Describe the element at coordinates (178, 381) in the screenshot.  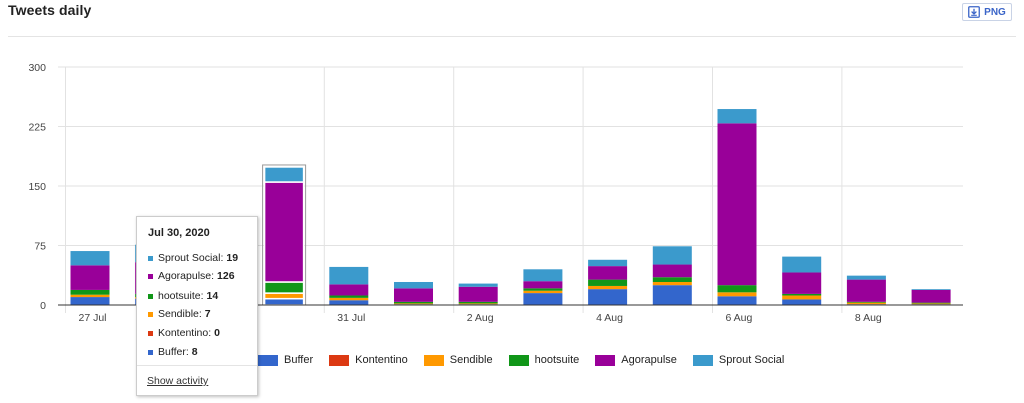
I see `show-activity-link: Show activity` at that location.